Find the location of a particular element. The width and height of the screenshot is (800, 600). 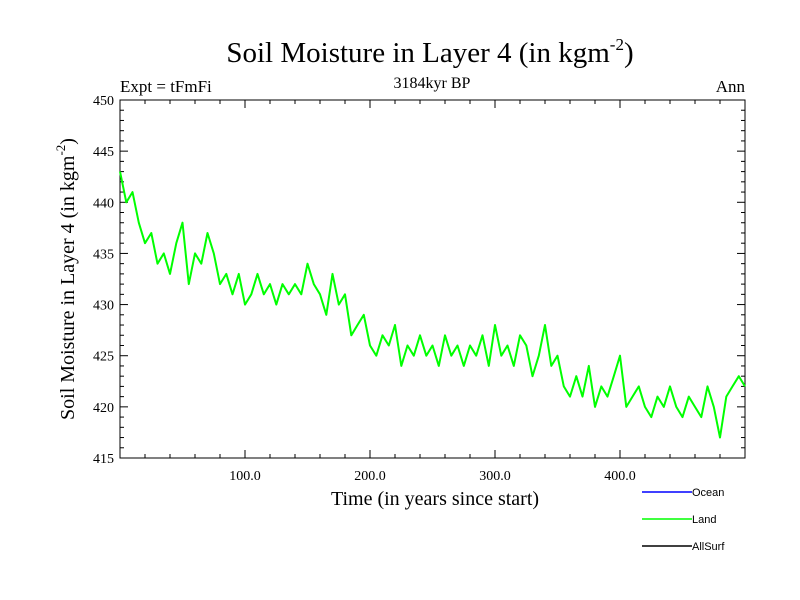

y-tick-label: 445 is located at coordinates (103, 152).